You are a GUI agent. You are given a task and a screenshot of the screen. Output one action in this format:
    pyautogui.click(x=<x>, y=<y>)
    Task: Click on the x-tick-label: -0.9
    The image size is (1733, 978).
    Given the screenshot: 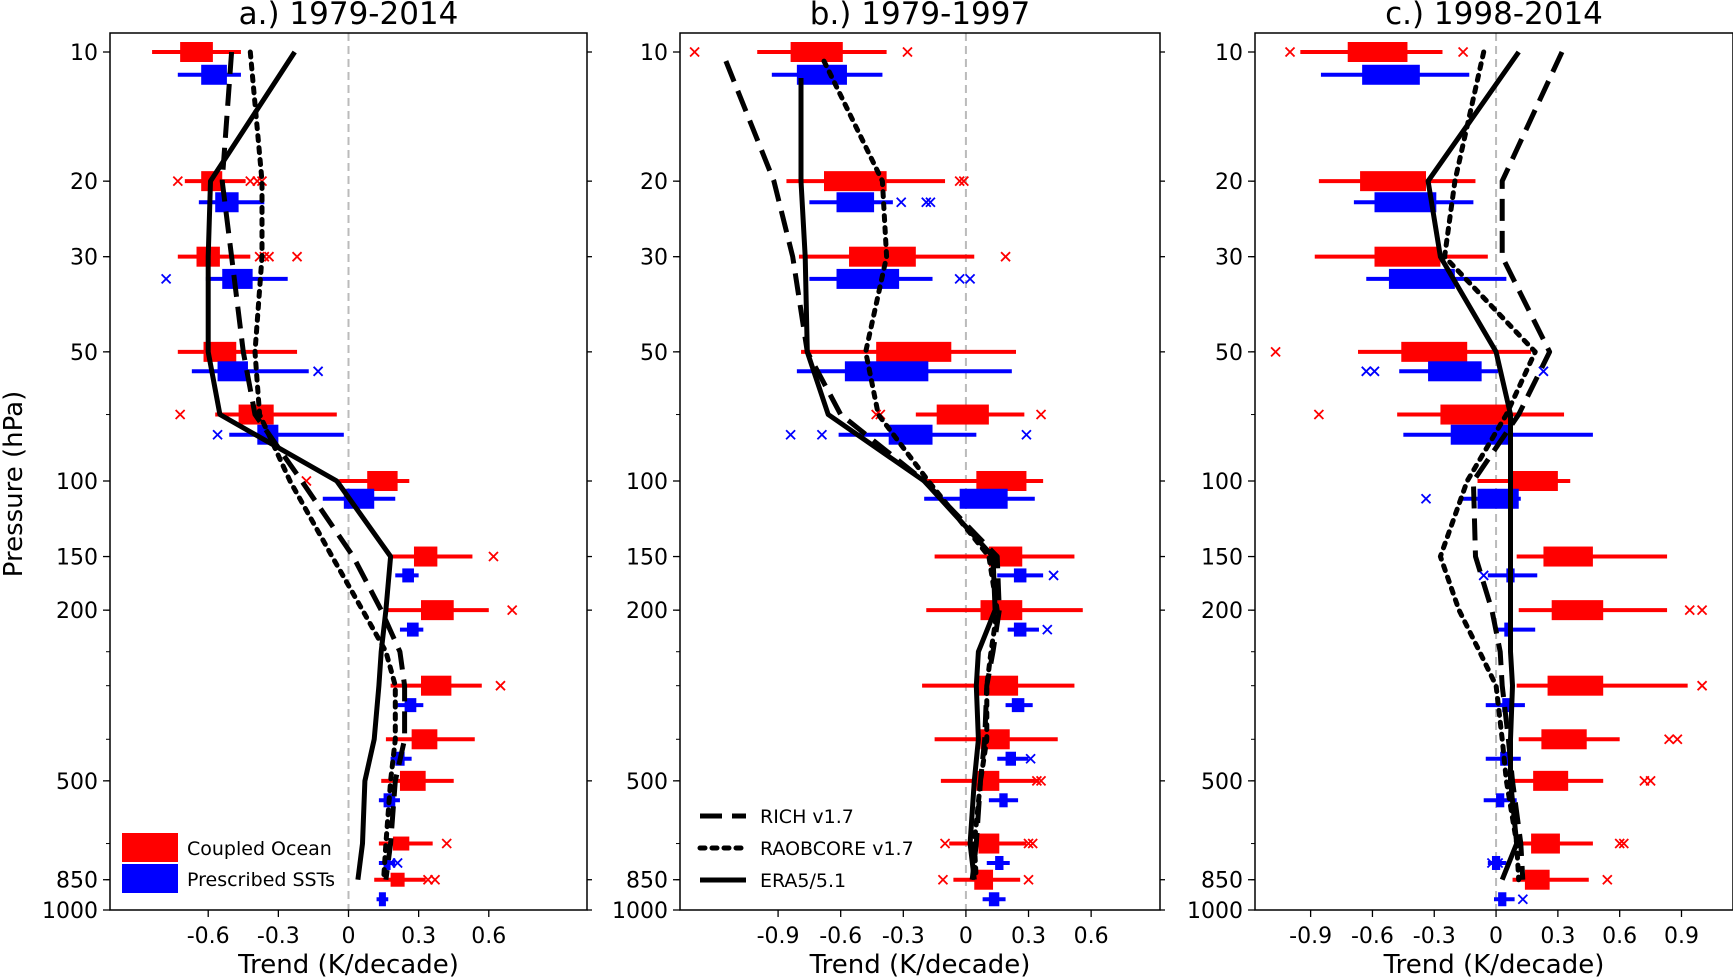 What is the action you would take?
    pyautogui.click(x=778, y=936)
    